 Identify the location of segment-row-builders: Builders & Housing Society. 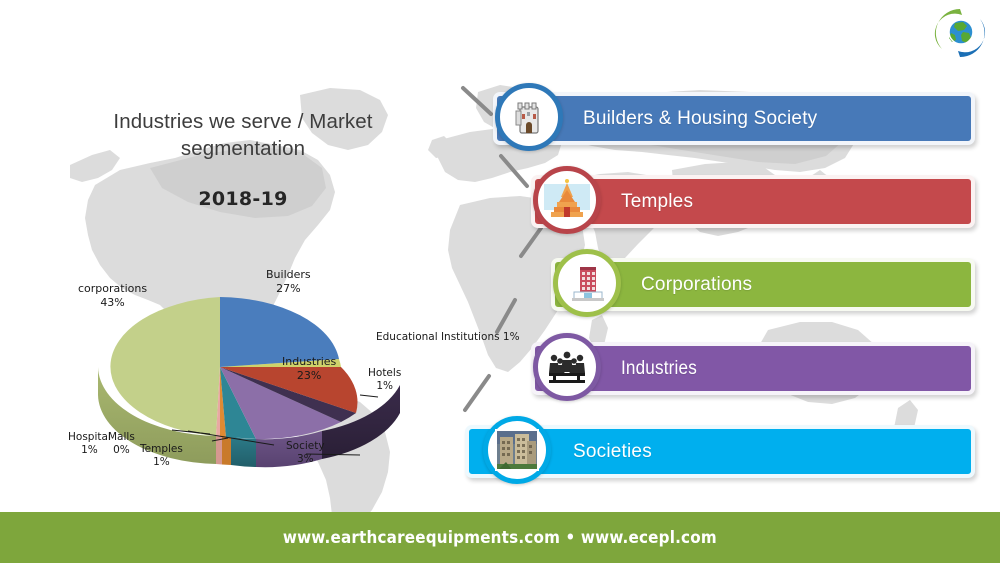
(734, 117).